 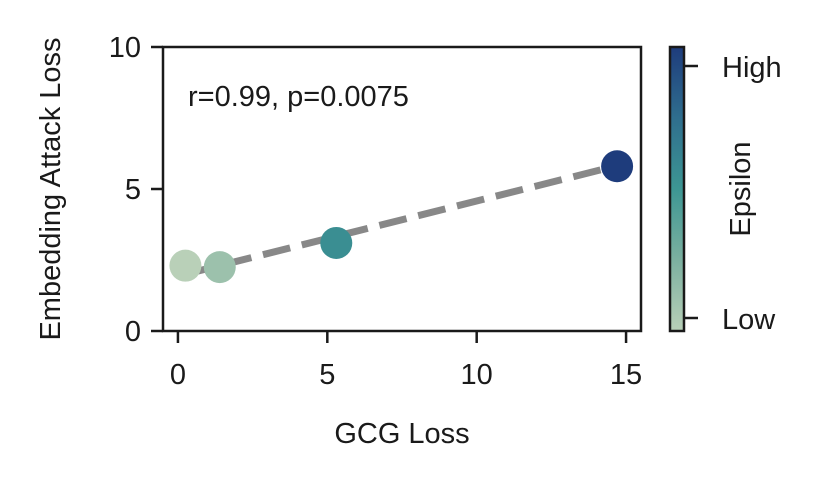 I want to click on y-tick-label: 0, so click(x=133, y=332).